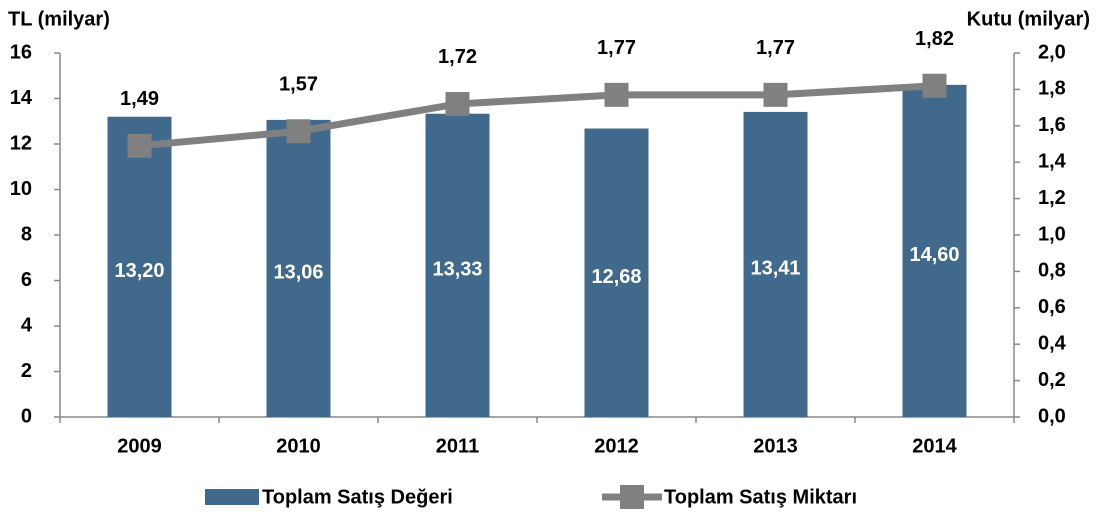 This screenshot has height=520, width=1096. What do you see at coordinates (26, 280) in the screenshot?
I see `y-tick-label: 6` at bounding box center [26, 280].